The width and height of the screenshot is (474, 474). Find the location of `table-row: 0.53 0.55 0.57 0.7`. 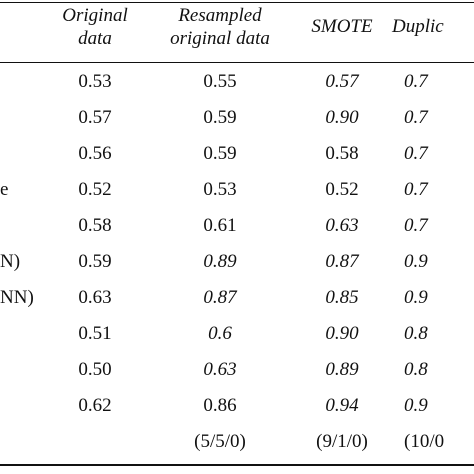

table-row: 0.53 0.55 0.57 0.7 is located at coordinates (237, 82).